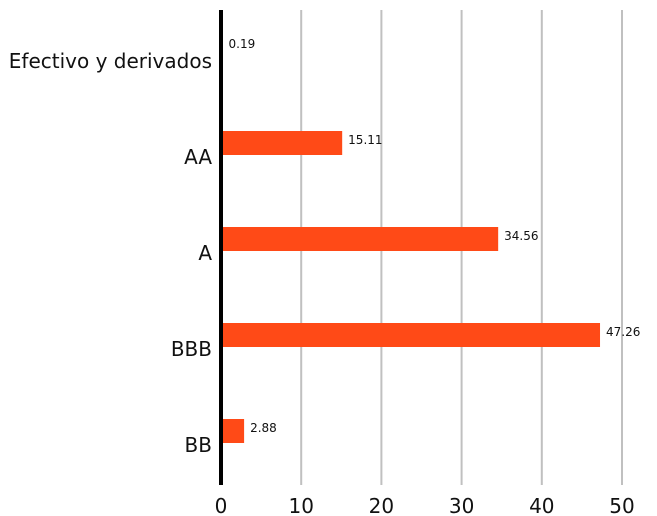 This screenshot has height=516, width=657. What do you see at coordinates (521, 236) in the screenshot?
I see `data-label: 34.56` at bounding box center [521, 236].